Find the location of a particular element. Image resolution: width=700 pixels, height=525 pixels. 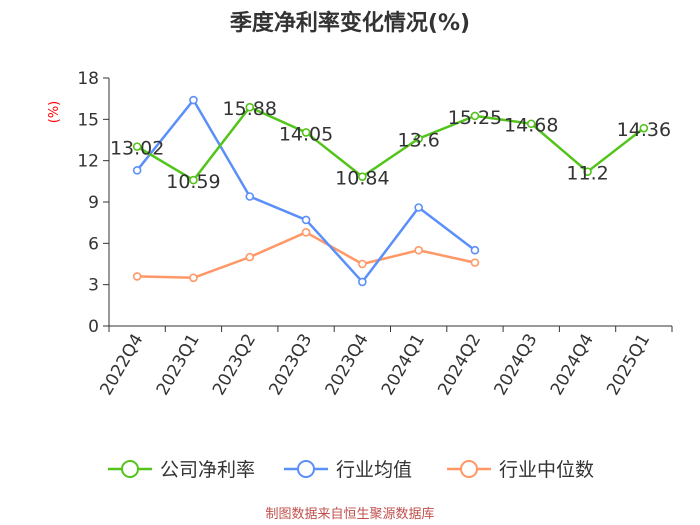

data-label: 10.59 is located at coordinates (193, 182).